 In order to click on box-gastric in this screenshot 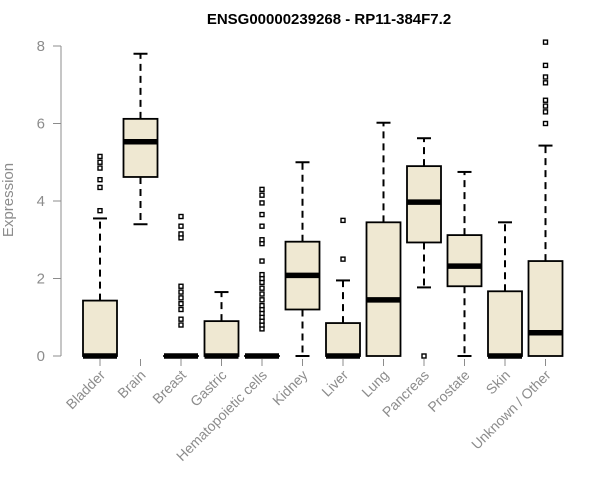, I will do `click(221, 325)`.